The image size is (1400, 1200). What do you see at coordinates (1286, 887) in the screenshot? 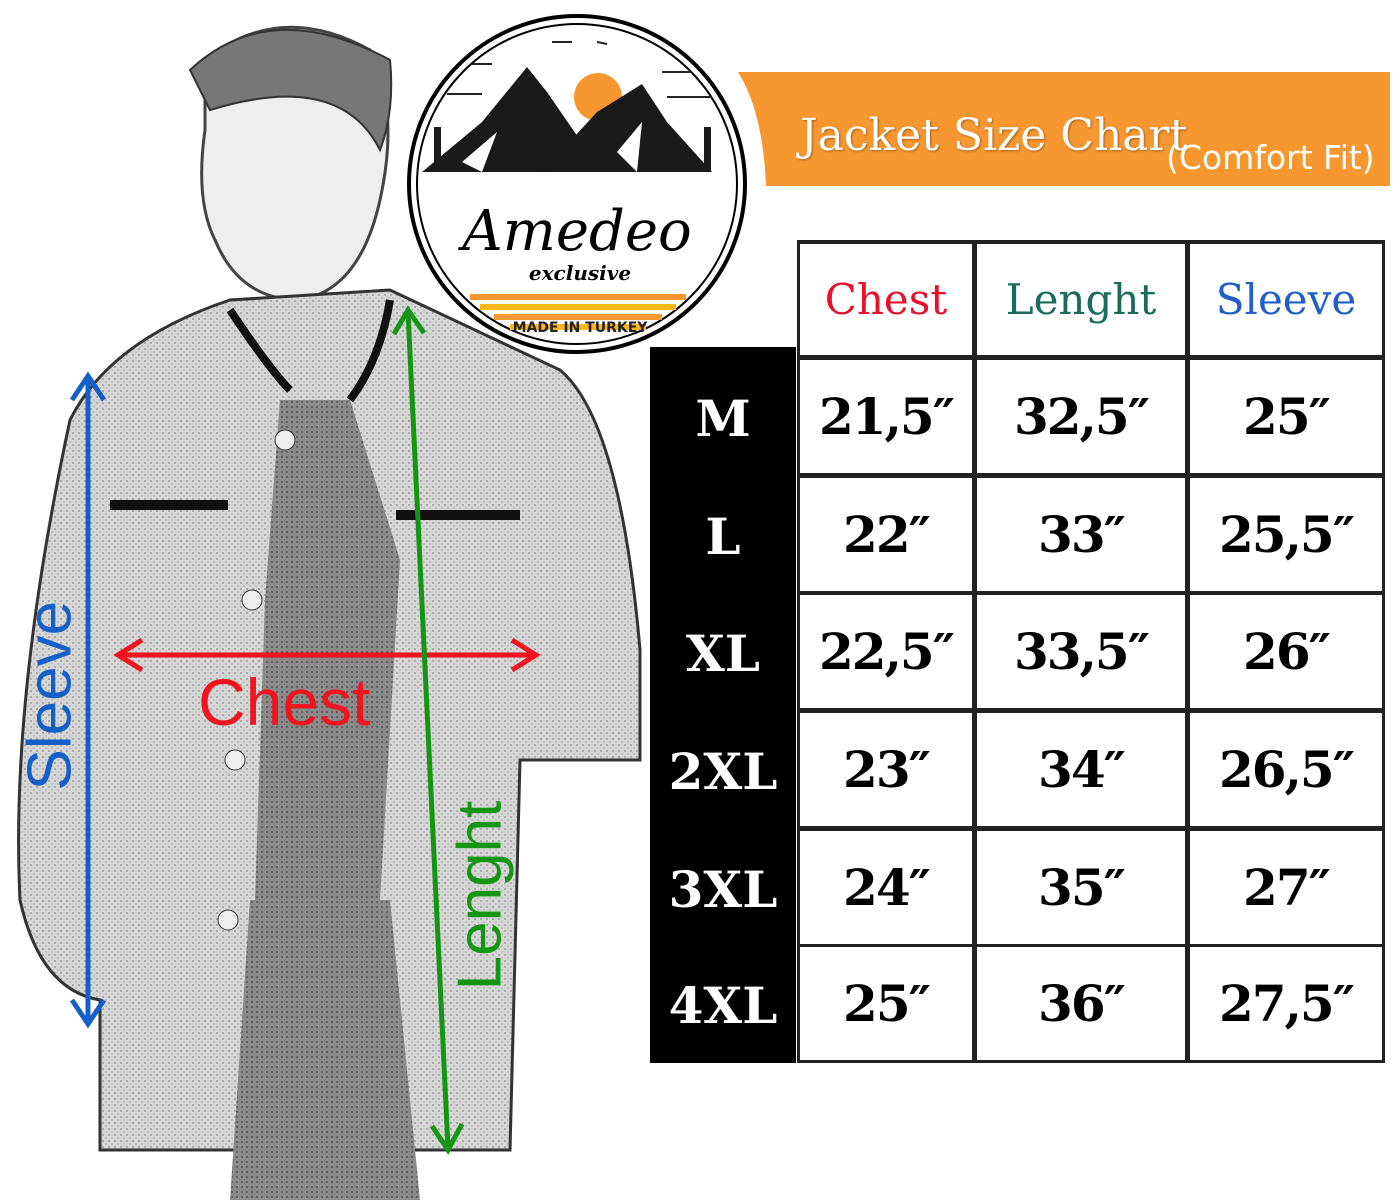
I see `cell-sleeve: 27″` at bounding box center [1286, 887].